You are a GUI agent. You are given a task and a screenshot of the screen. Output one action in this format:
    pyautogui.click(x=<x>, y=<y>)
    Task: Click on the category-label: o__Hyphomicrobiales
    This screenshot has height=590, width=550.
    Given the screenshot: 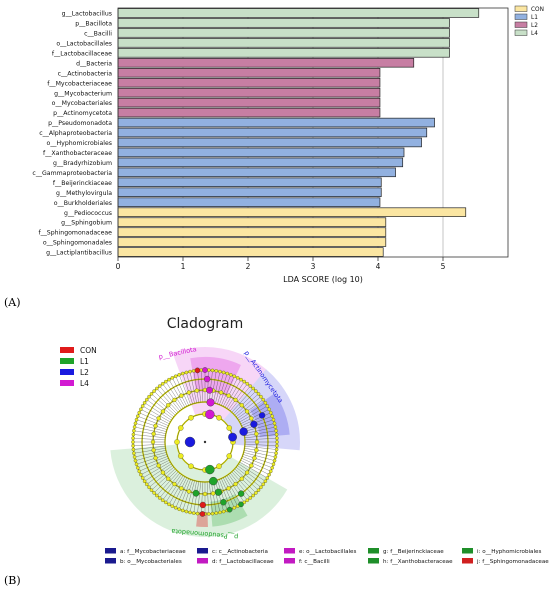 What is the action you would take?
    pyautogui.click(x=79, y=143)
    